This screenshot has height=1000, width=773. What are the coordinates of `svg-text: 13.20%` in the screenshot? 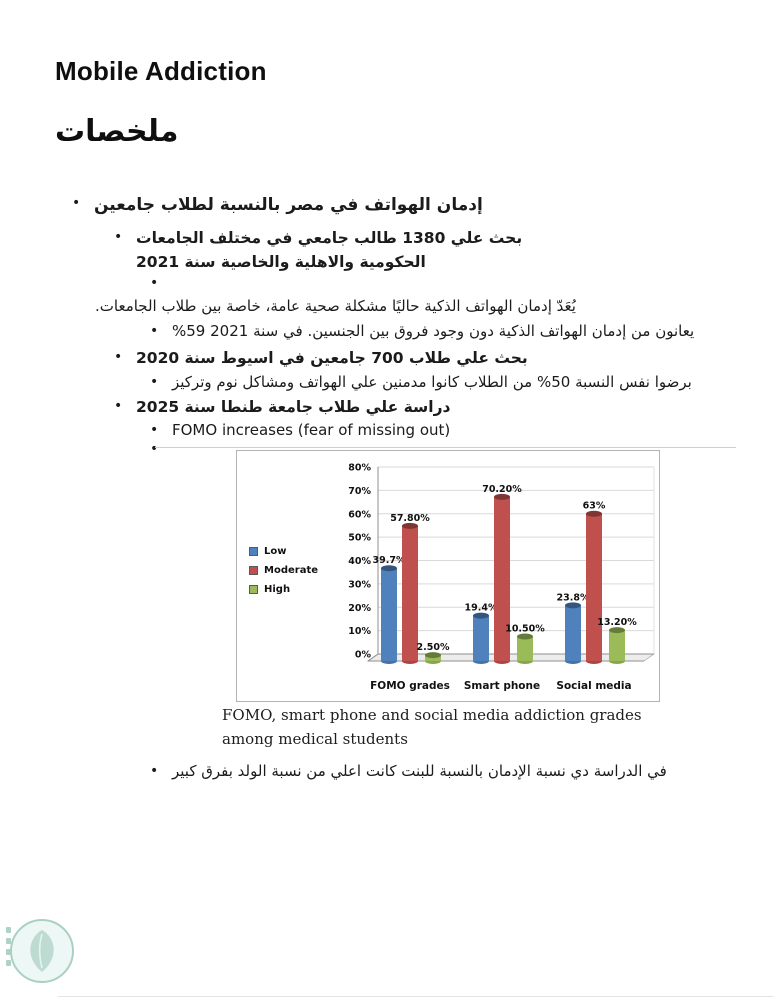 It's located at (617, 622).